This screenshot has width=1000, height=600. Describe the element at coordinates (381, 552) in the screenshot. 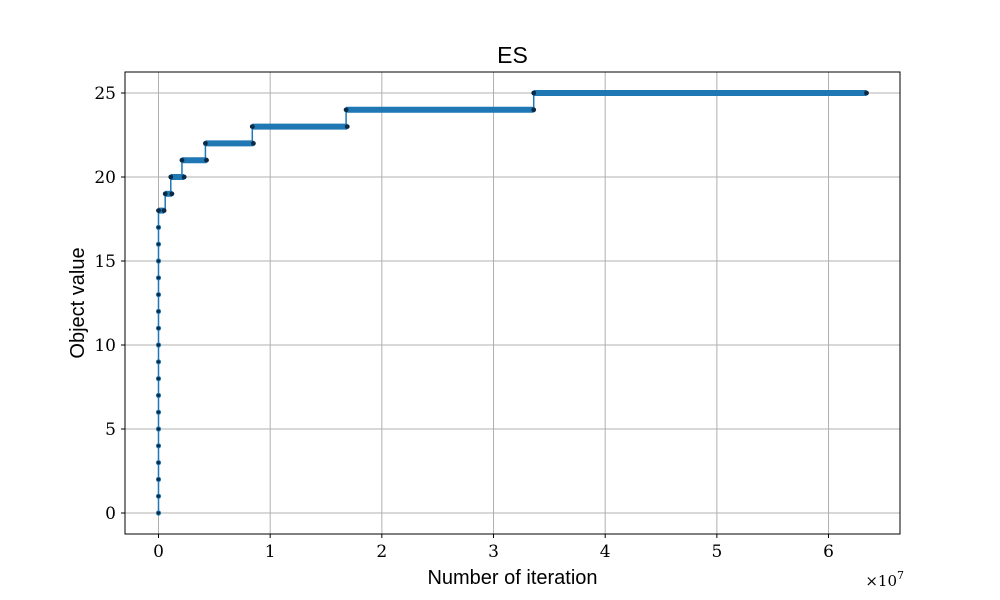

I see `x-tick-label: 2` at that location.